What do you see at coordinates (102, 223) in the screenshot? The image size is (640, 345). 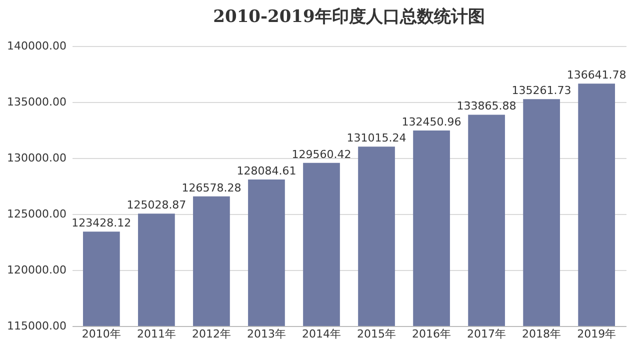 I see `data-label: 123428.12` at bounding box center [102, 223].